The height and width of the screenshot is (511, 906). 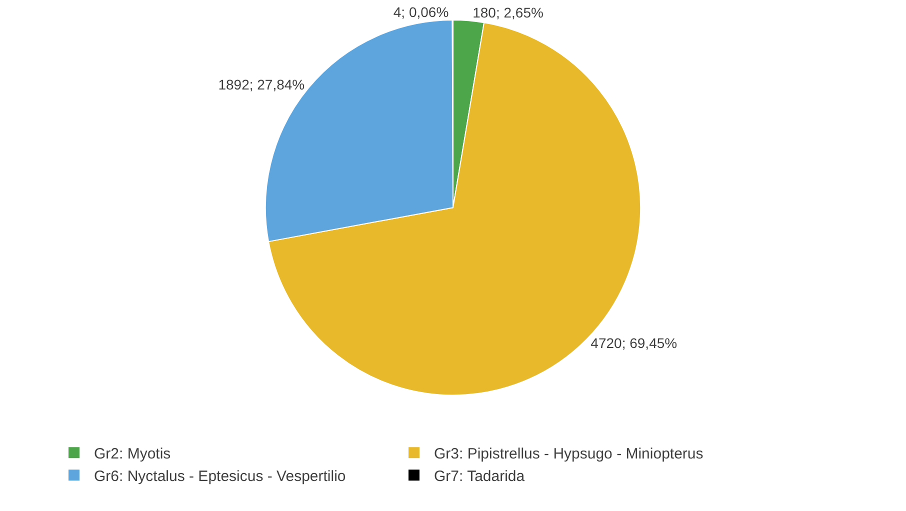 What do you see at coordinates (421, 12) in the screenshot?
I see `data-label: 4; 0,06%` at bounding box center [421, 12].